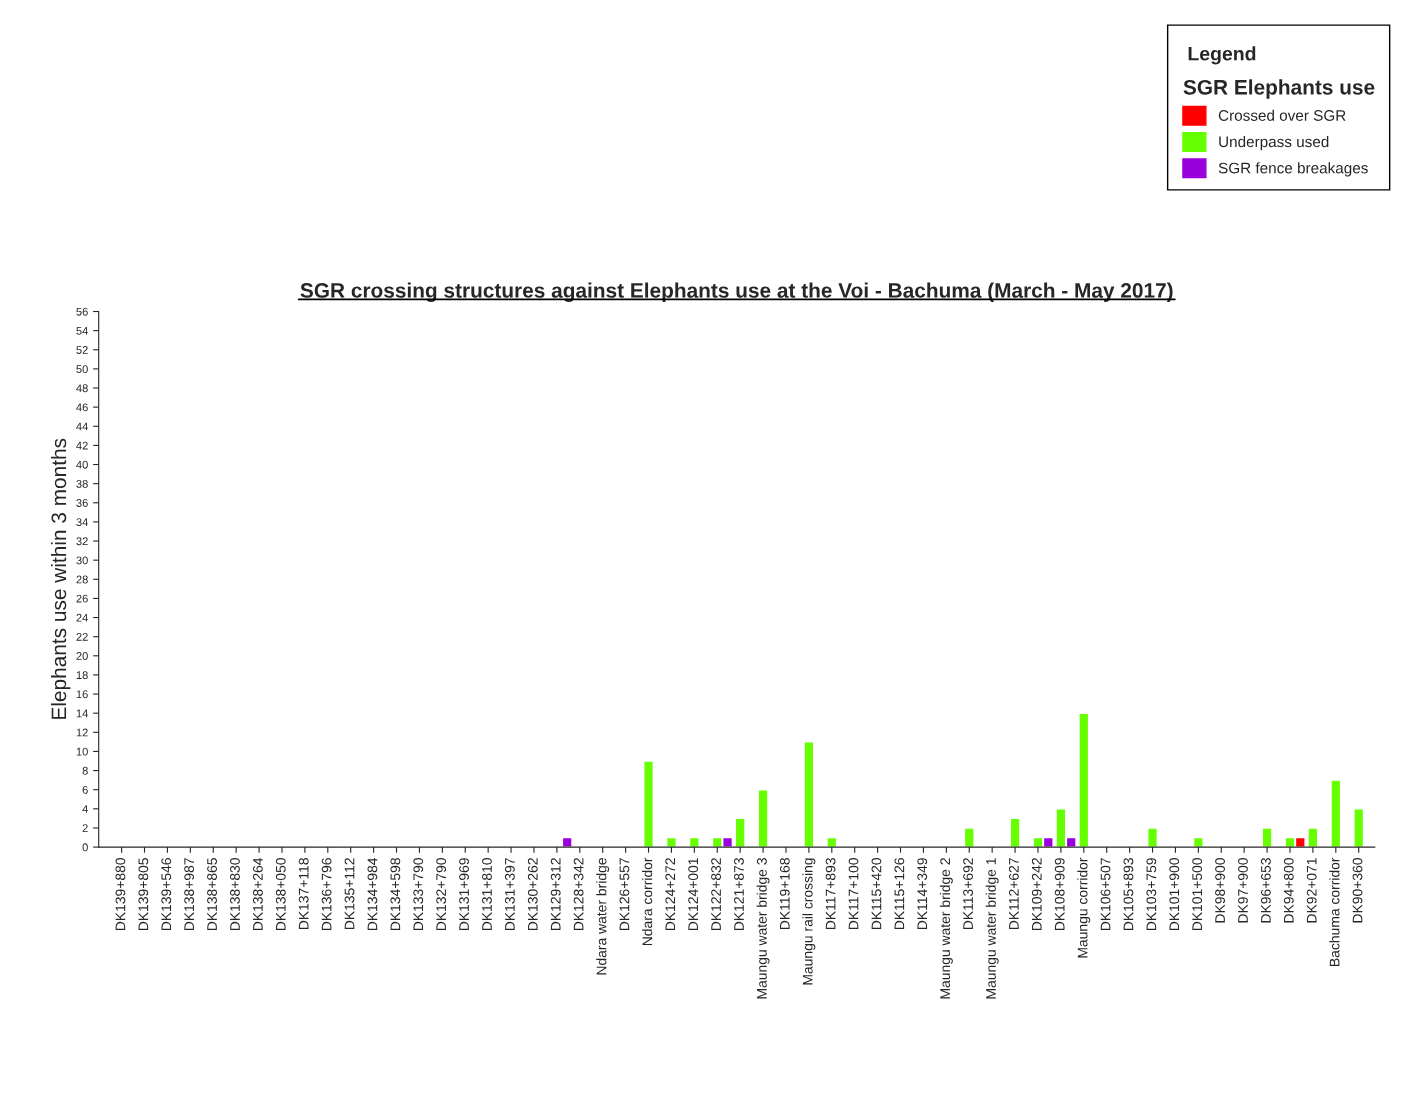 The height and width of the screenshot is (1093, 1410). What do you see at coordinates (82, 560) in the screenshot?
I see `y-tick-label: 30` at bounding box center [82, 560].